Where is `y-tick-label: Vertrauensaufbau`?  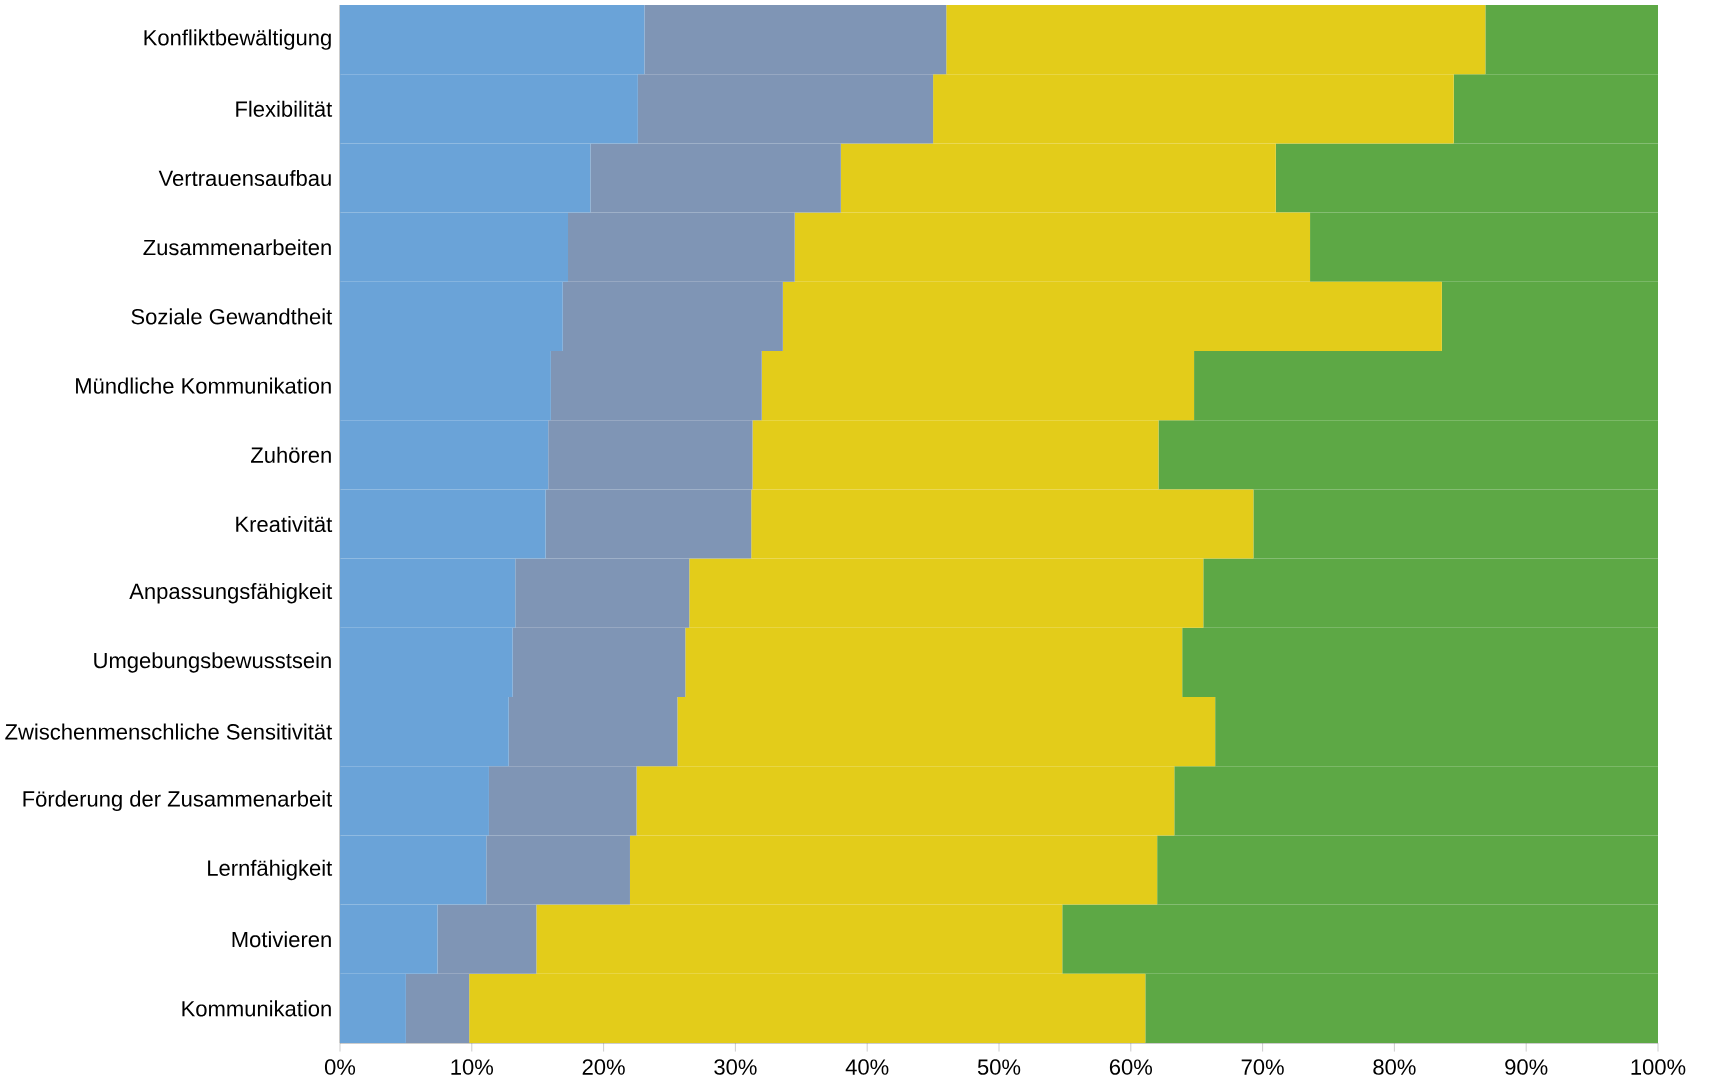
y-tick-label: Vertrauensaufbau is located at coordinates (244, 178).